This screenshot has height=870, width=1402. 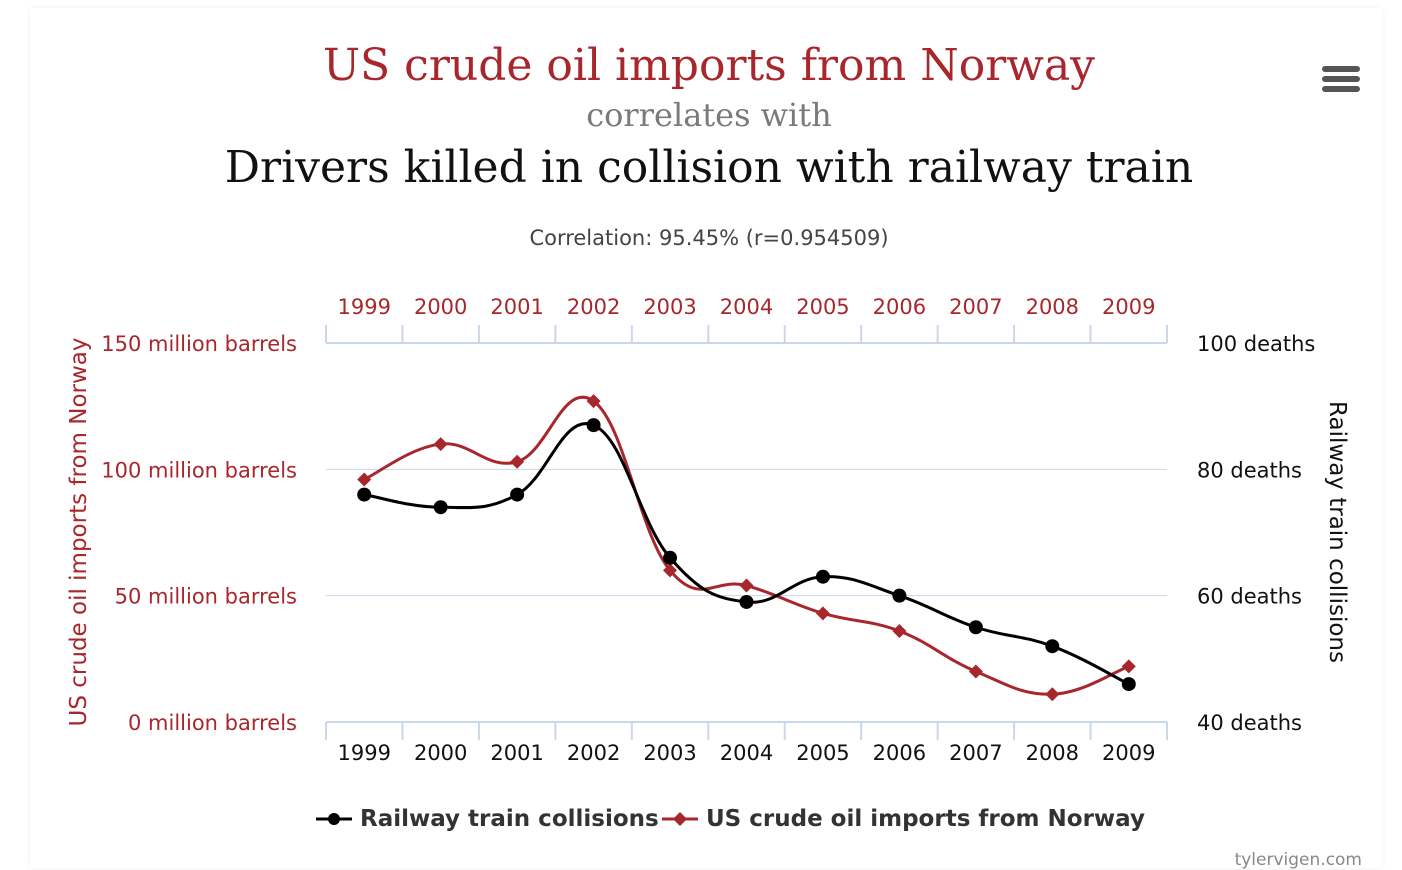 What do you see at coordinates (709, 65) in the screenshot?
I see `title-primary: US crude oil imports from Norway` at bounding box center [709, 65].